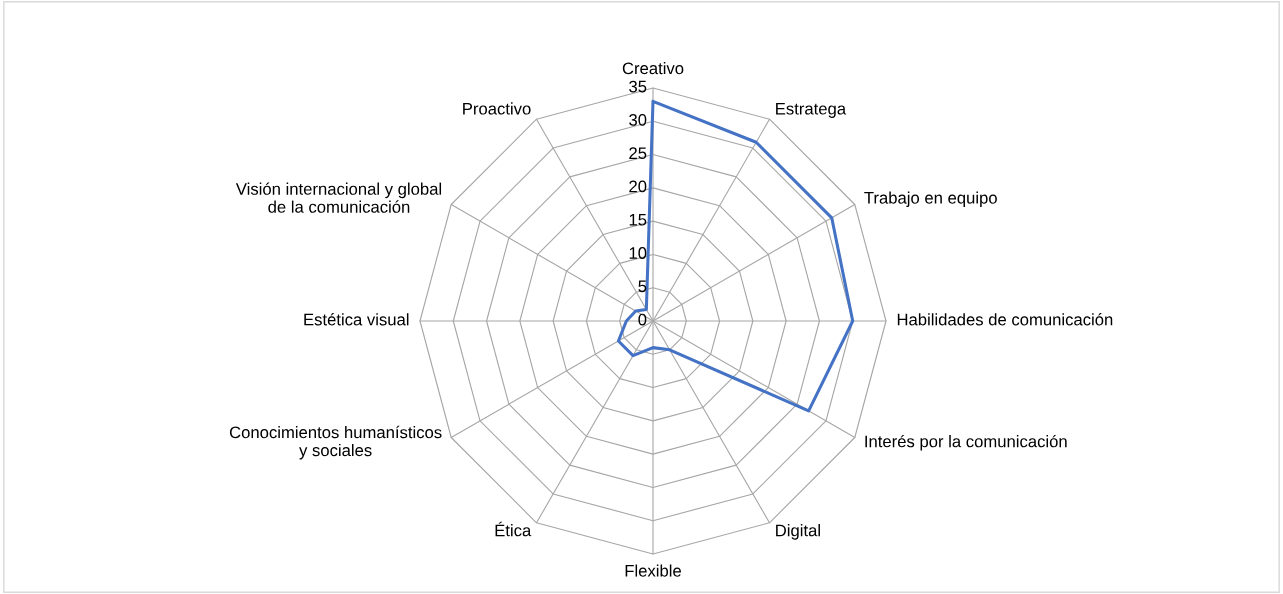 Image resolution: width=1283 pixels, height=594 pixels. I want to click on spoke-label: Digital, so click(798, 532).